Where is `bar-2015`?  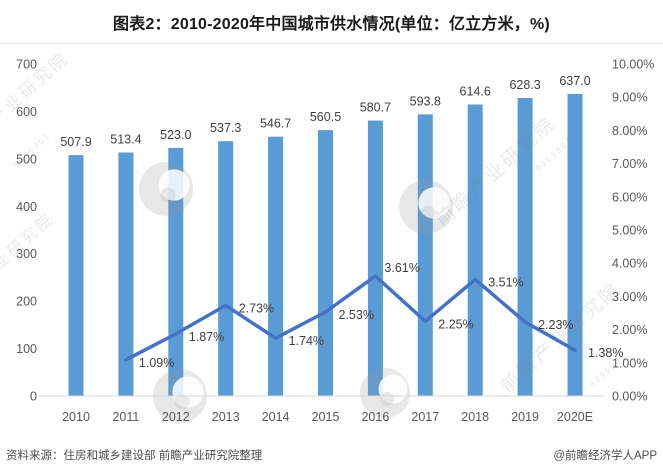 bar-2015 is located at coordinates (325, 263).